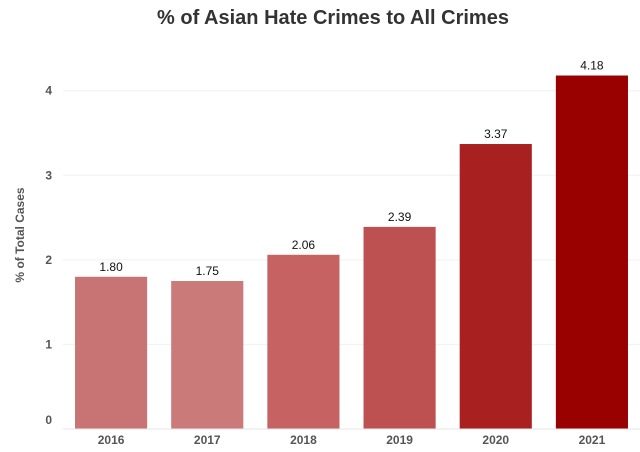  Describe the element at coordinates (111, 267) in the screenshot. I see `data-label-2016: 1.80` at that location.